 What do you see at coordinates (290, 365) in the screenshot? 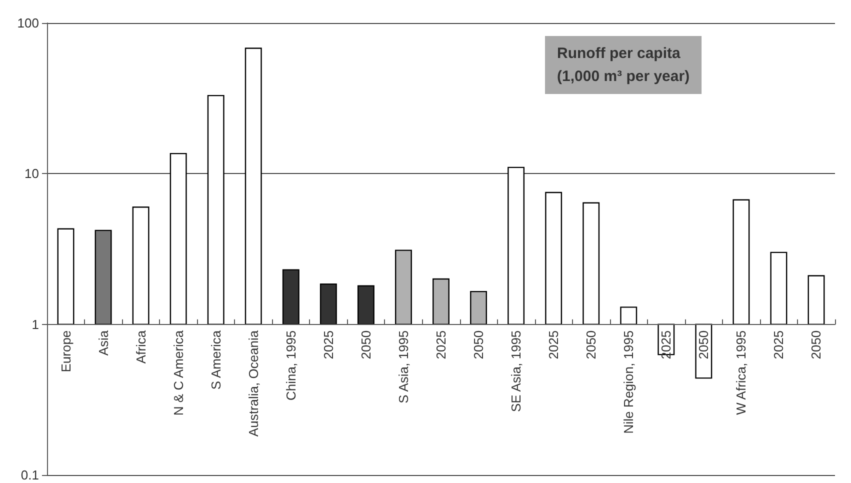
I see `x-tick-label: China, 1995` at bounding box center [290, 365].